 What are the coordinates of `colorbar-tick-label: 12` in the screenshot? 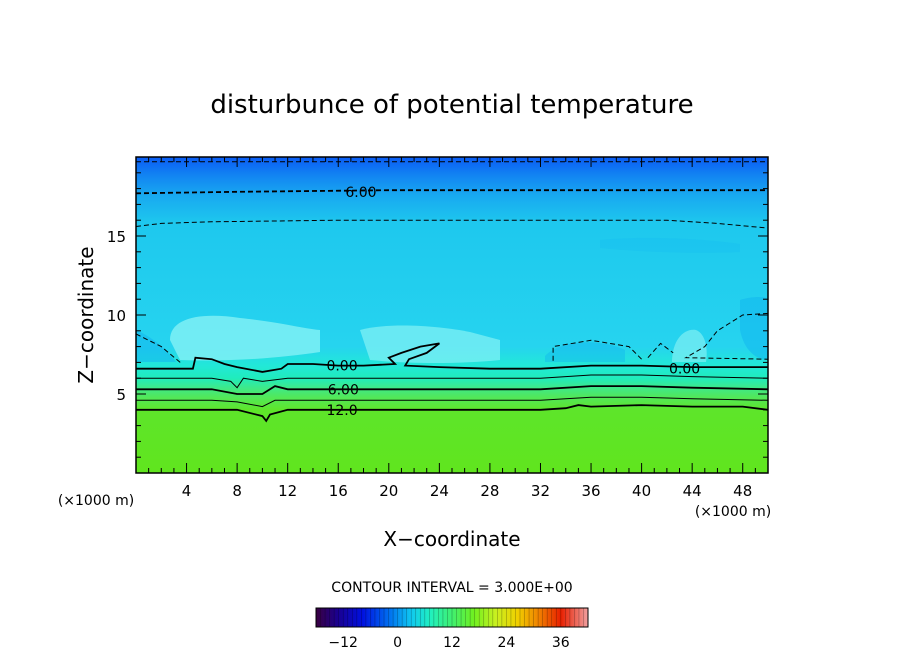 It's located at (452, 643).